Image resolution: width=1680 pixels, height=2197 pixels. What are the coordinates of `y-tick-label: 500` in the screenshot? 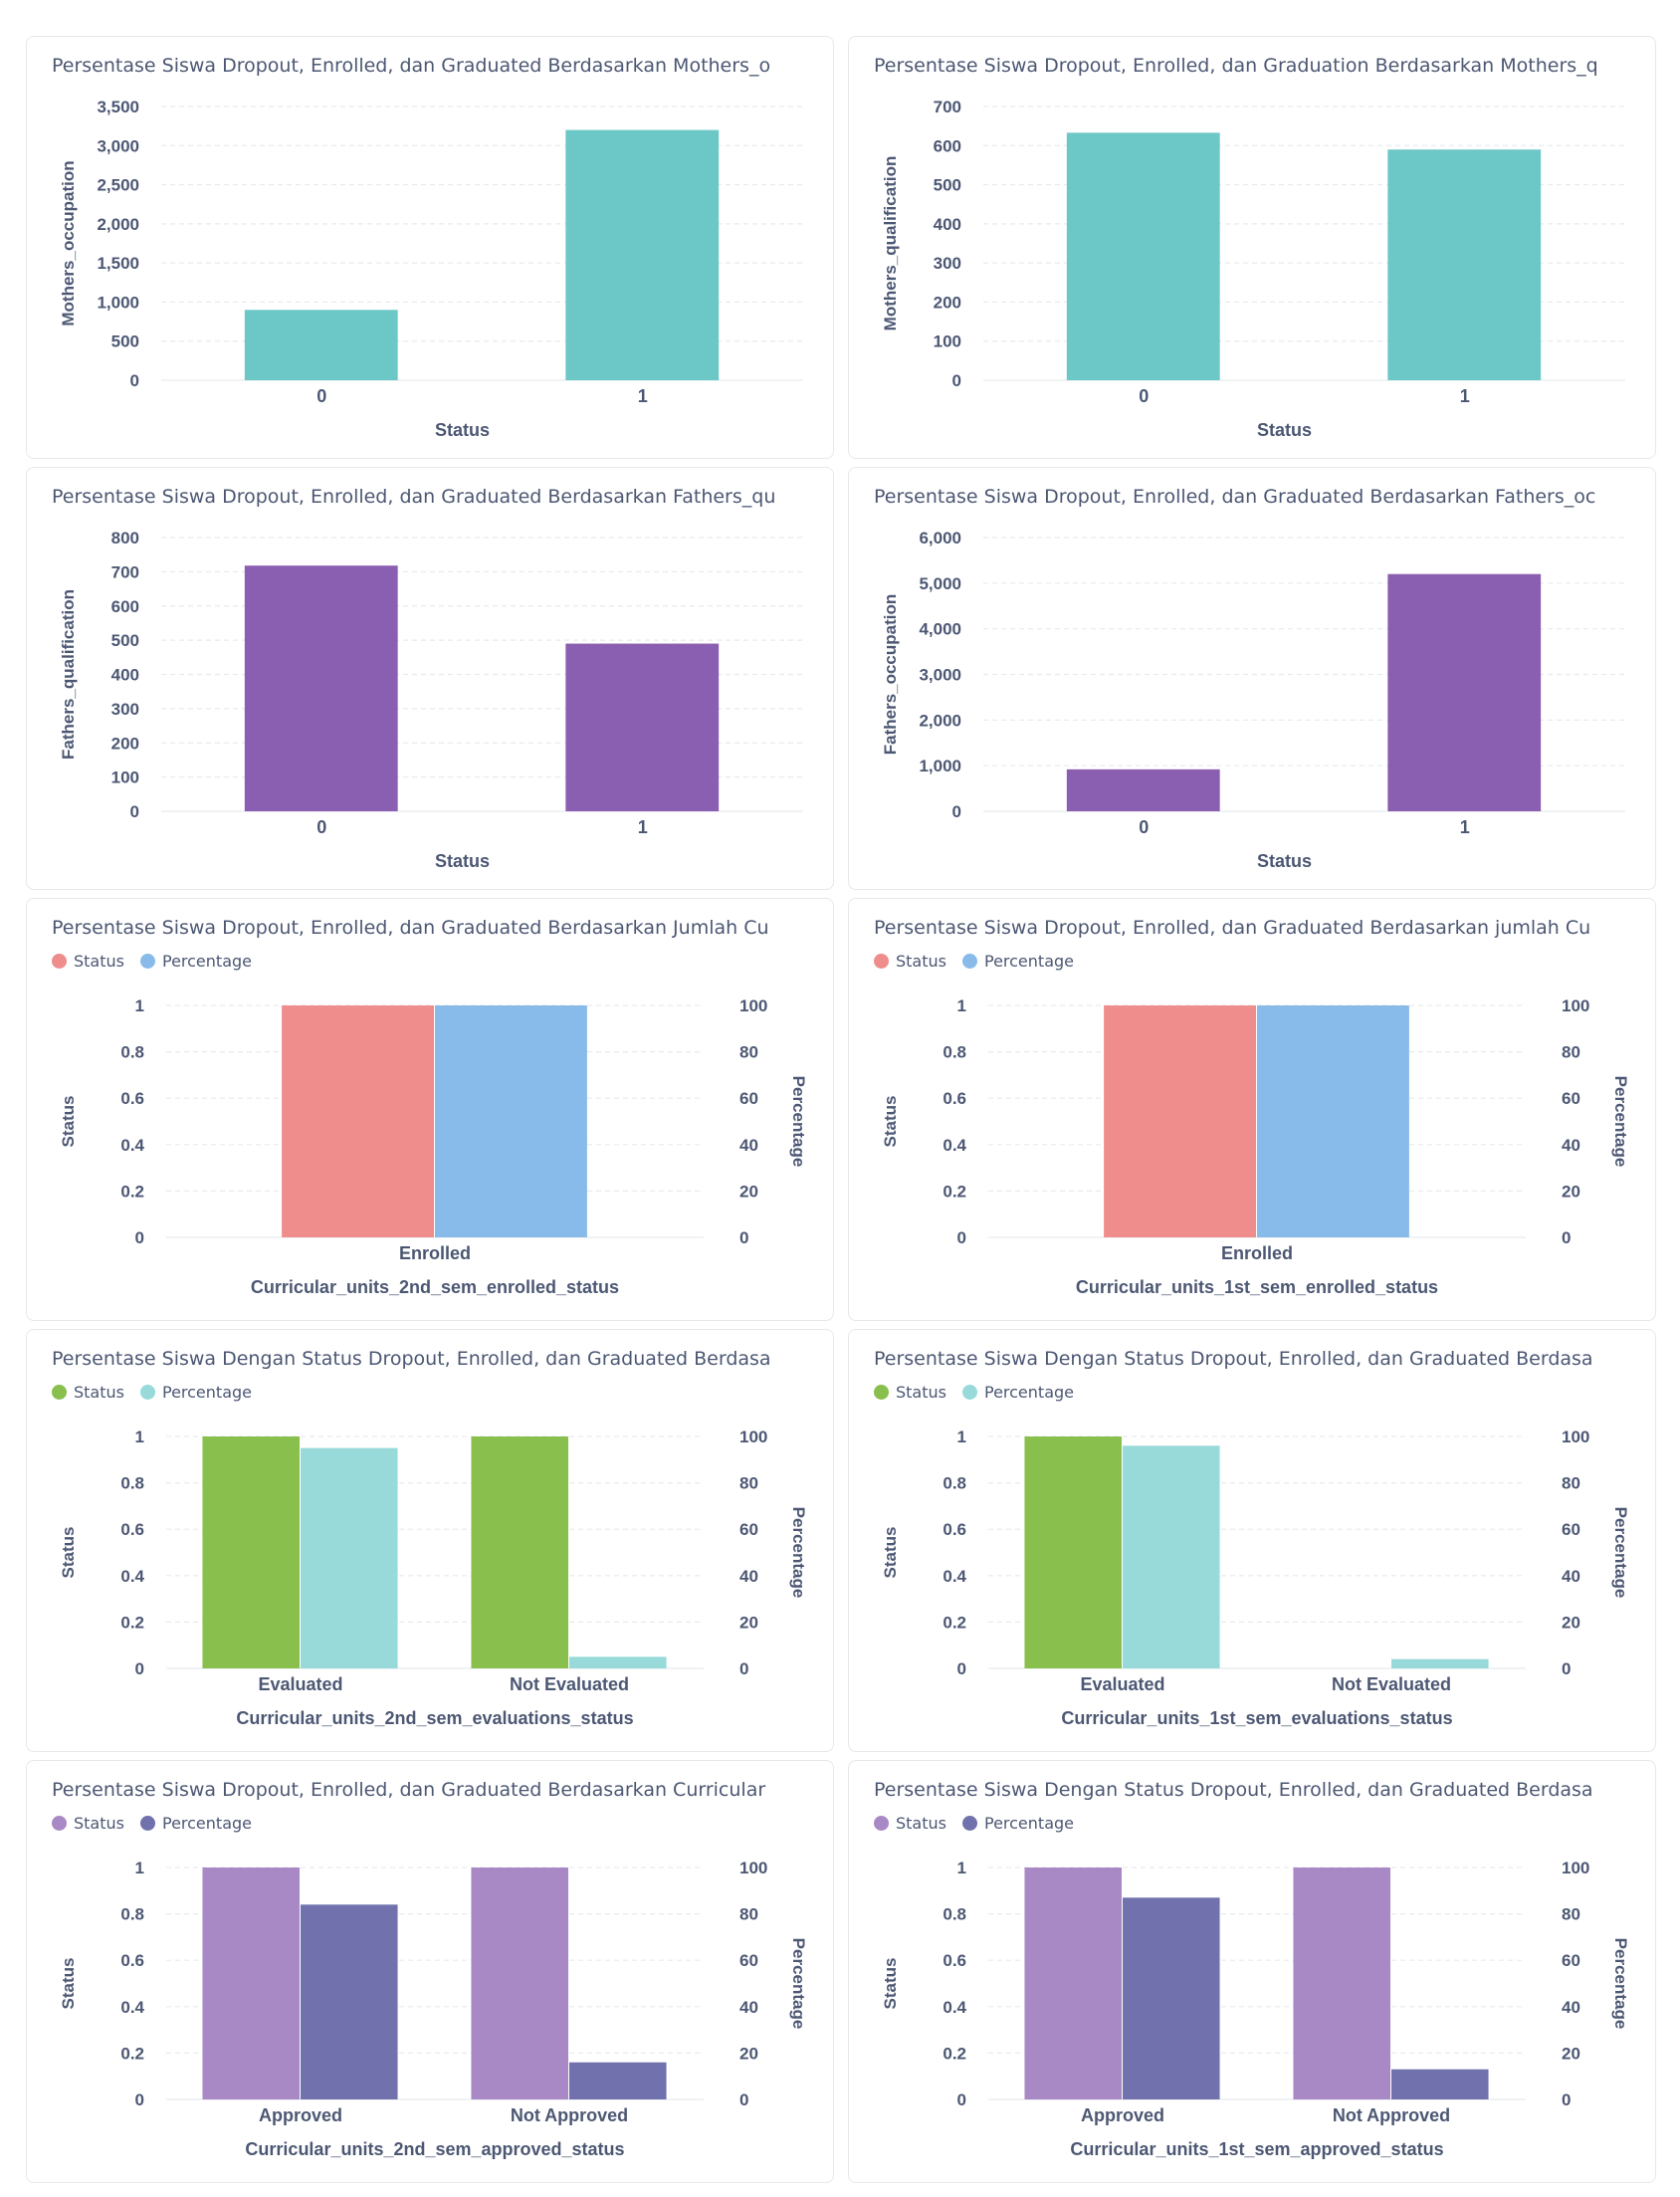 It's located at (125, 640).